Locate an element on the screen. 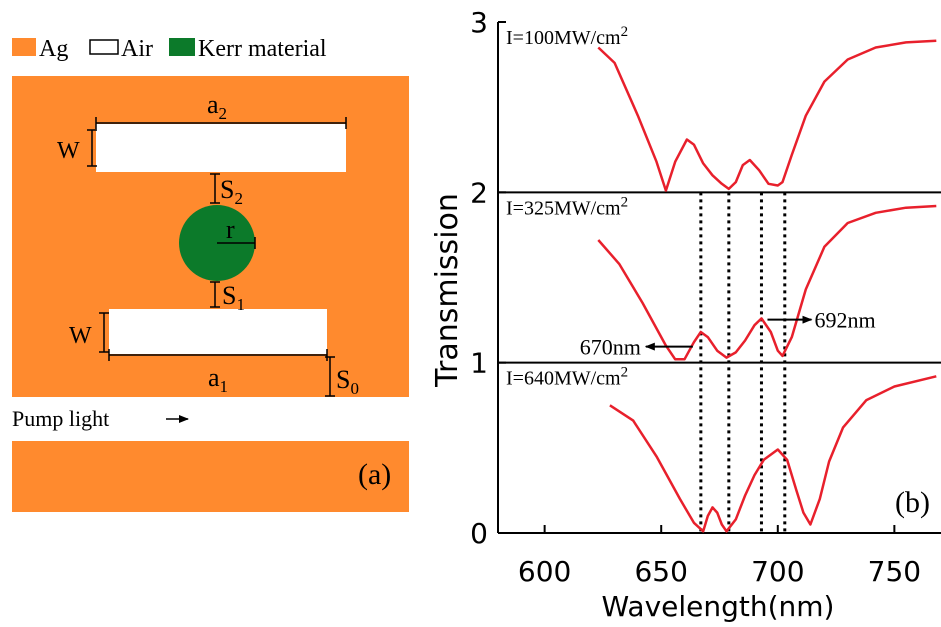 Image resolution: width=941 pixels, height=627 pixels. annotation-label-1: 692nm is located at coordinates (844, 320).